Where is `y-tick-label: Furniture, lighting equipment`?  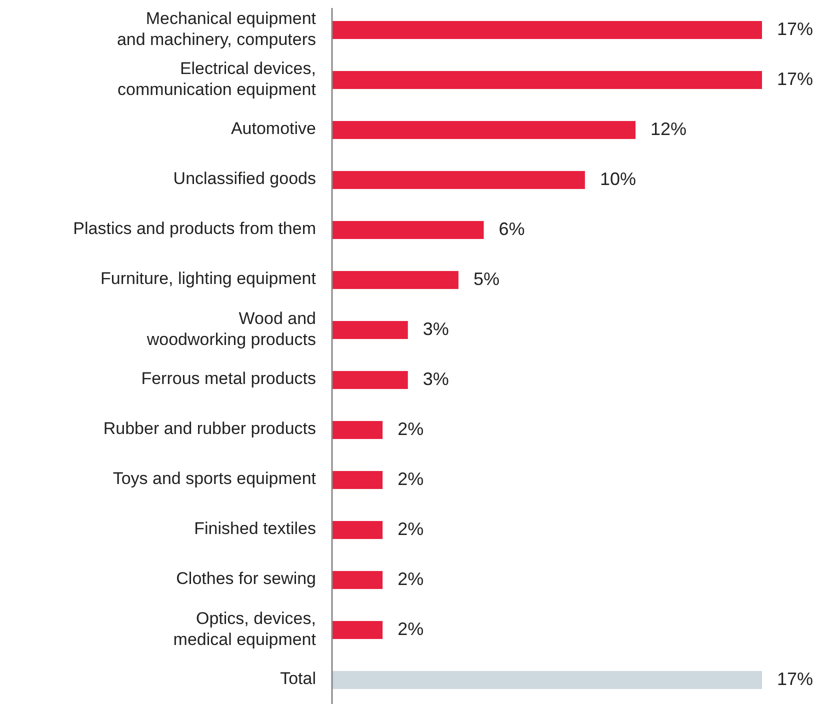 y-tick-label: Furniture, lighting equipment is located at coordinates (208, 278).